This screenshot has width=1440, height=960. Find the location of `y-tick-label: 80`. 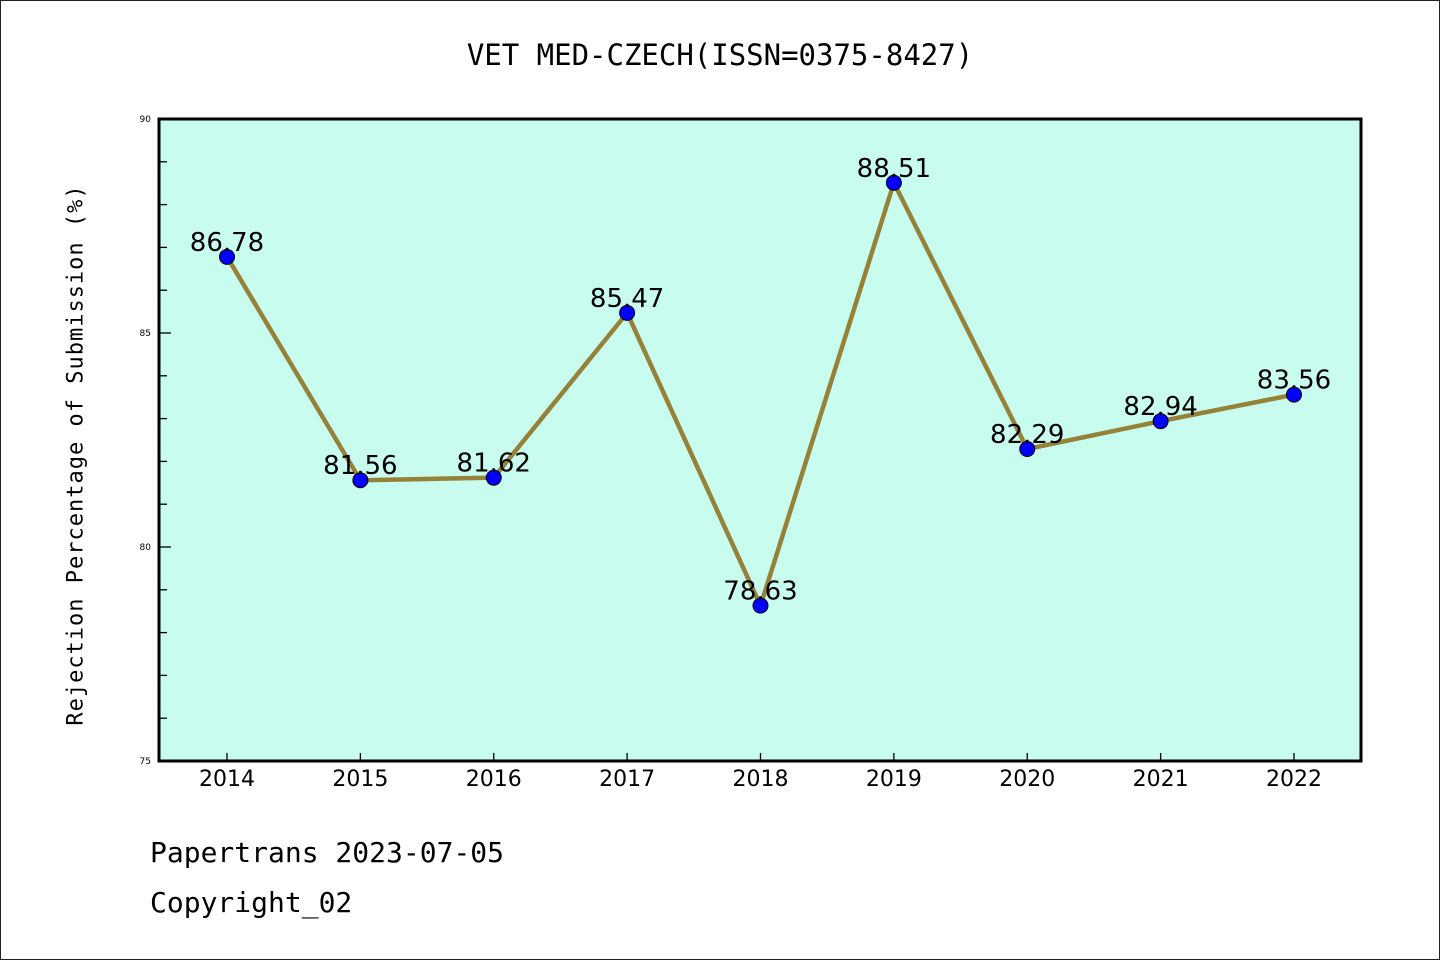

y-tick-label: 80 is located at coordinates (146, 548).